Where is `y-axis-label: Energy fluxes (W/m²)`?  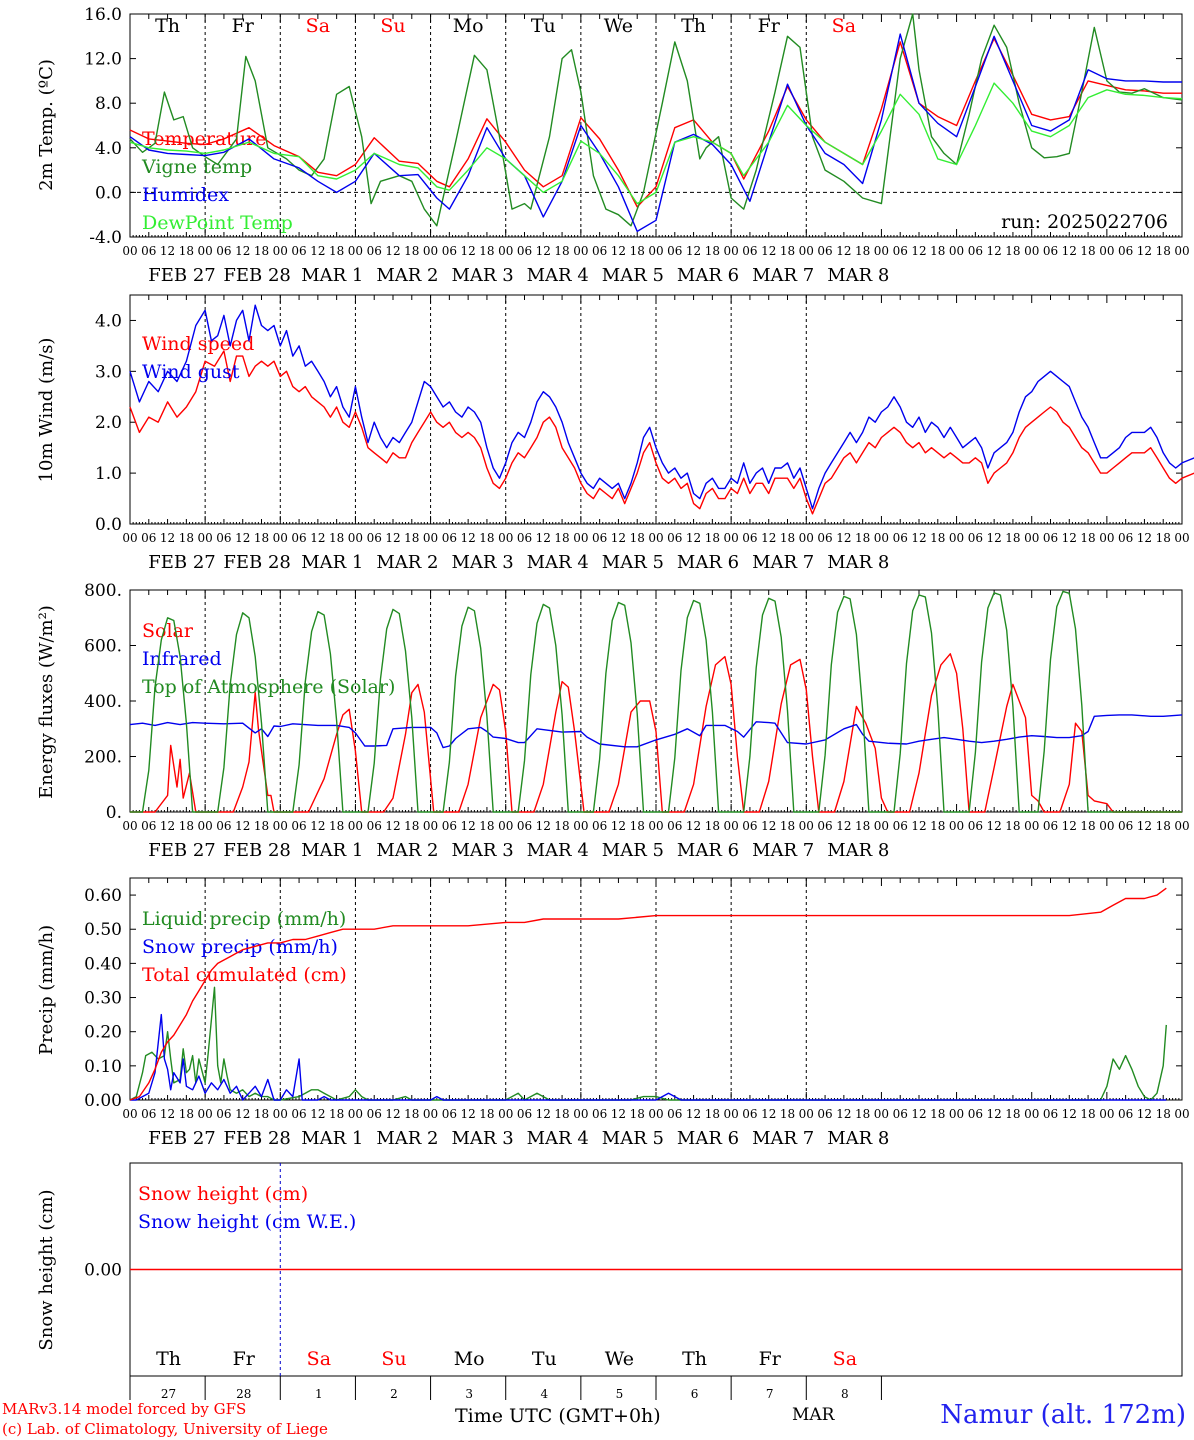 y-axis-label: Energy fluxes (W/m²) is located at coordinates (46, 702).